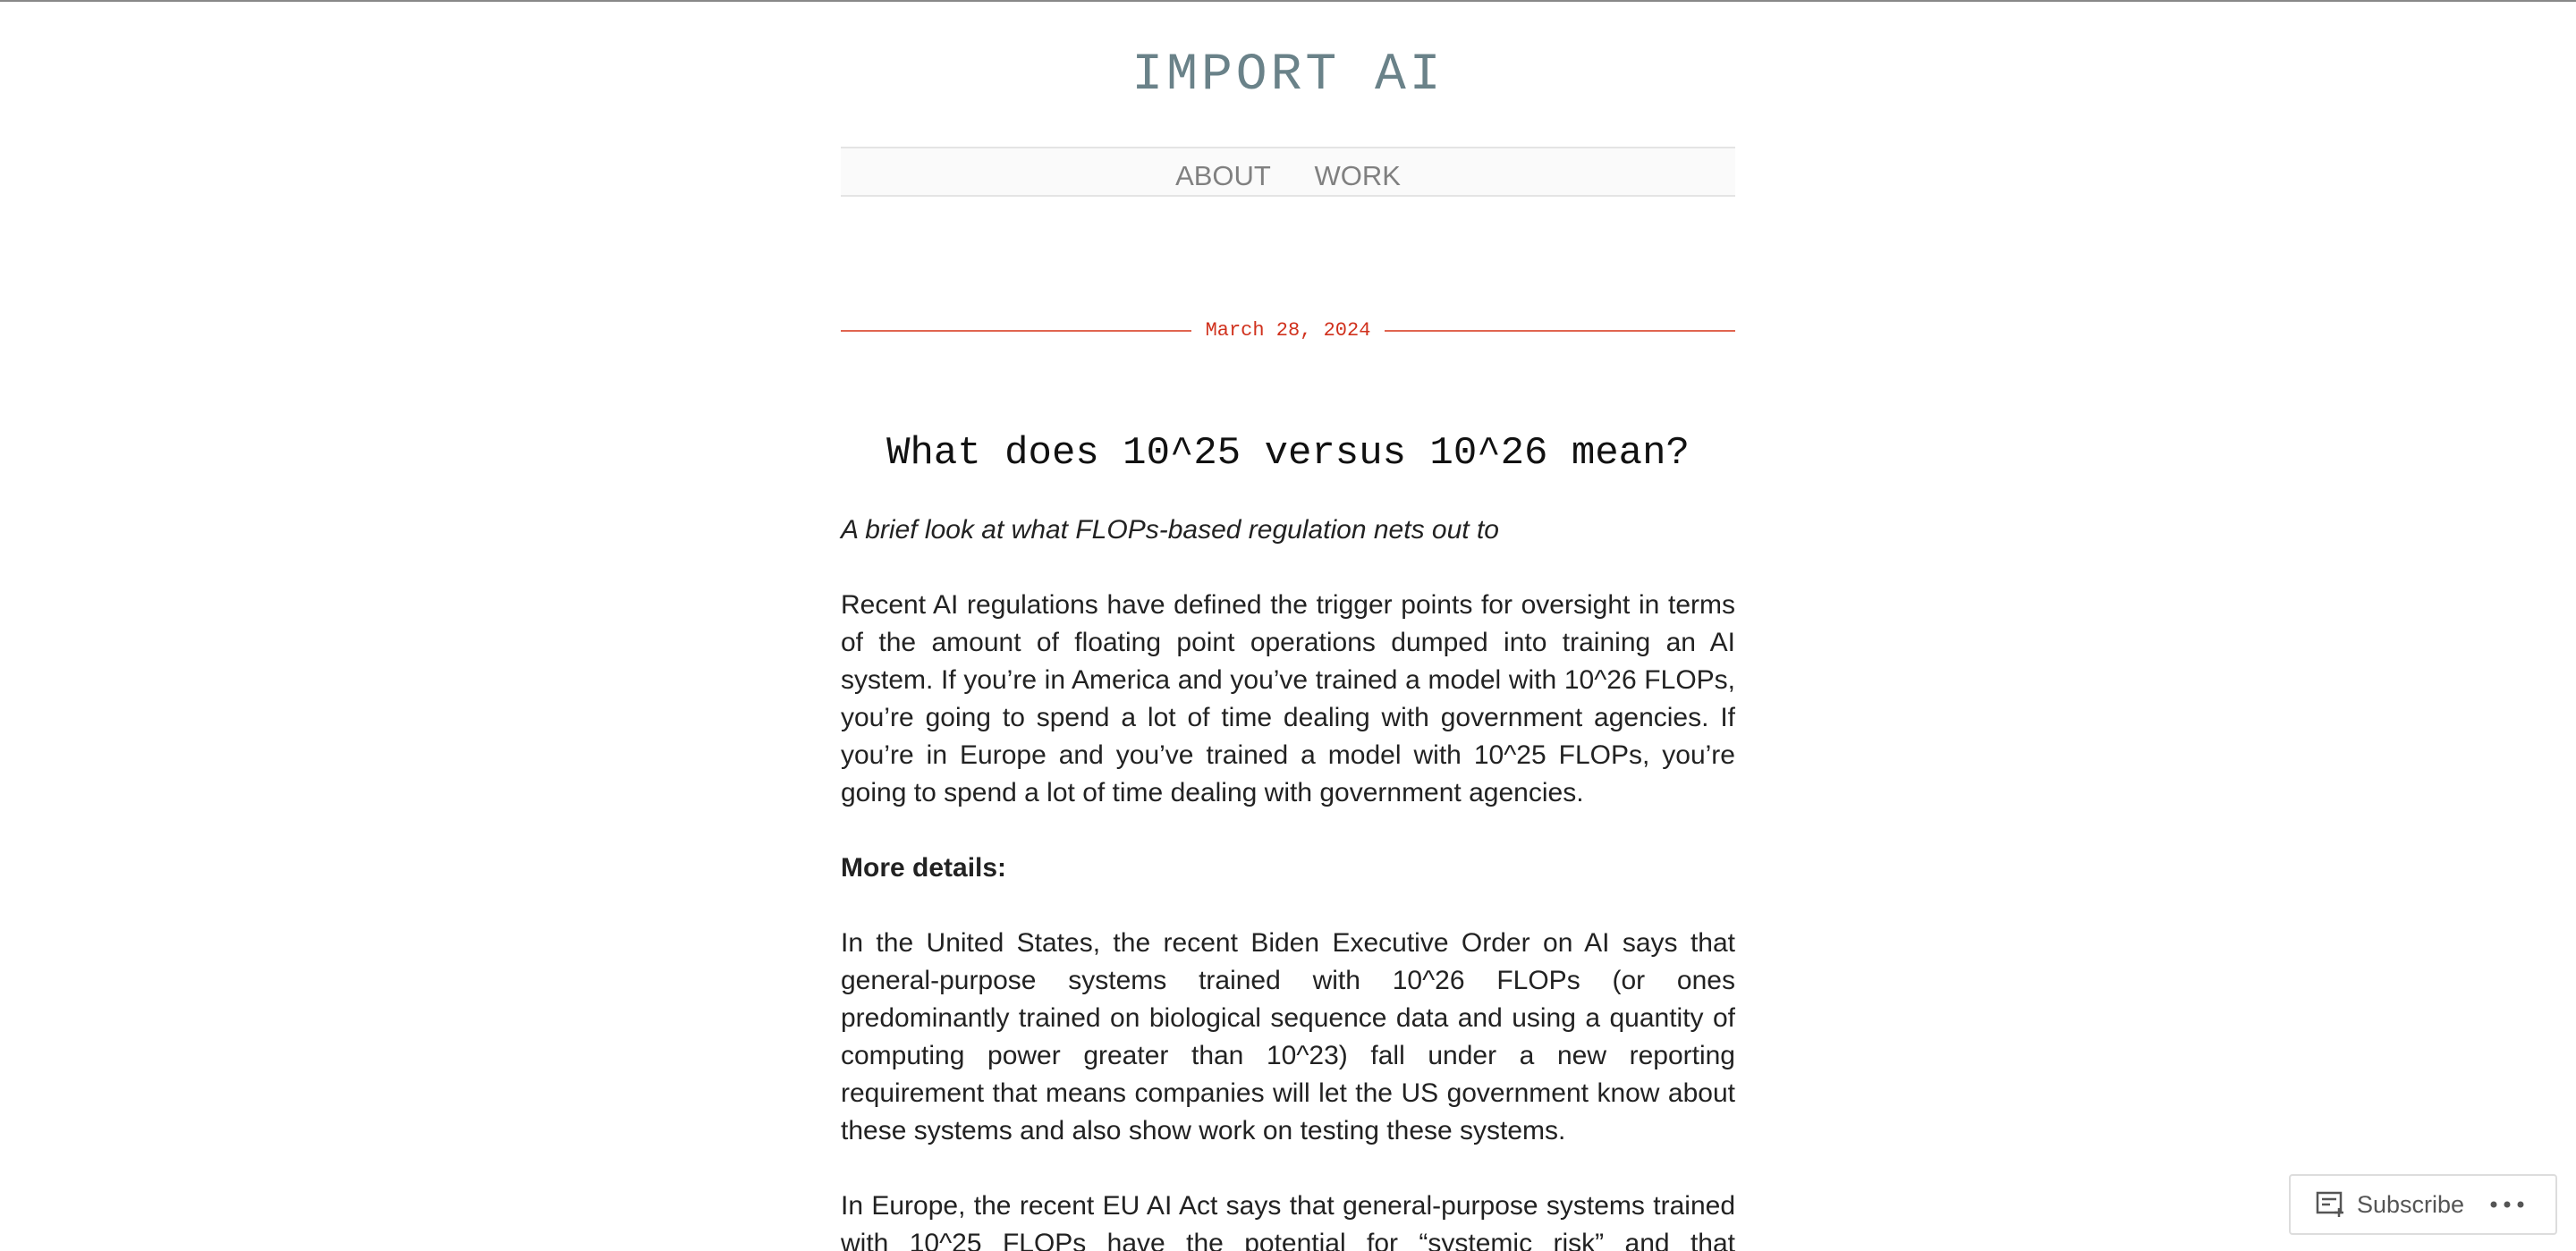 This screenshot has width=2576, height=1251. Describe the element at coordinates (1288, 868) in the screenshot. I see `paragraph: More details:` at that location.